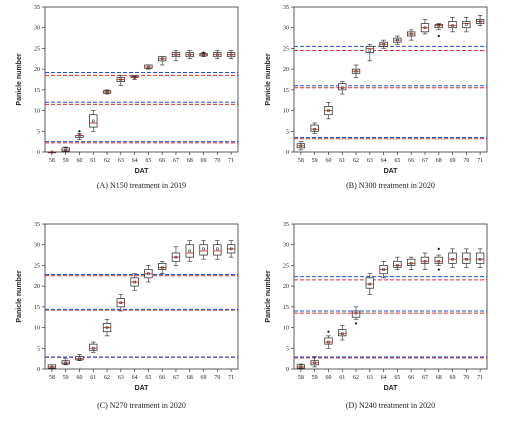  I want to click on x-tick-label: 59, so click(66, 161).